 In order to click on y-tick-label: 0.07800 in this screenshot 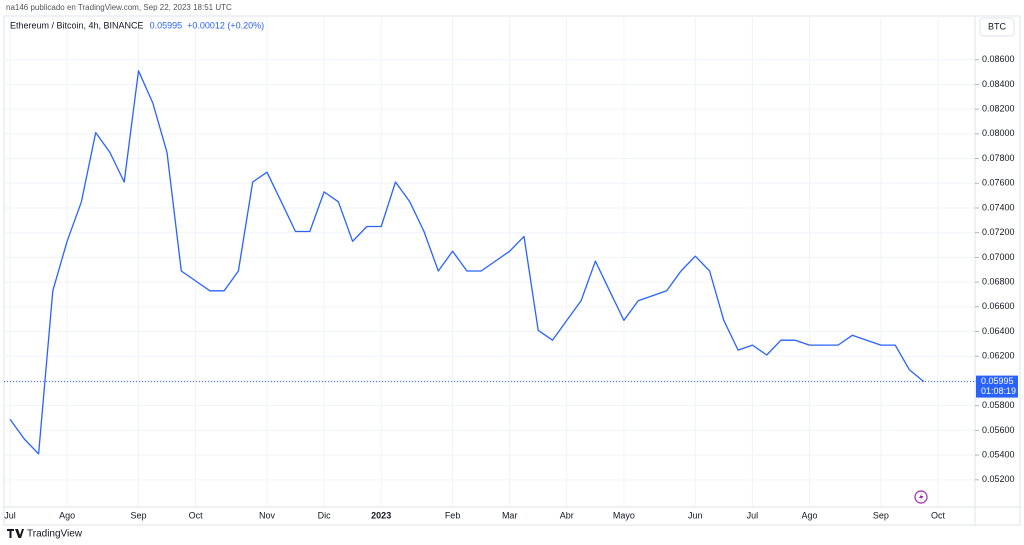, I will do `click(998, 158)`.